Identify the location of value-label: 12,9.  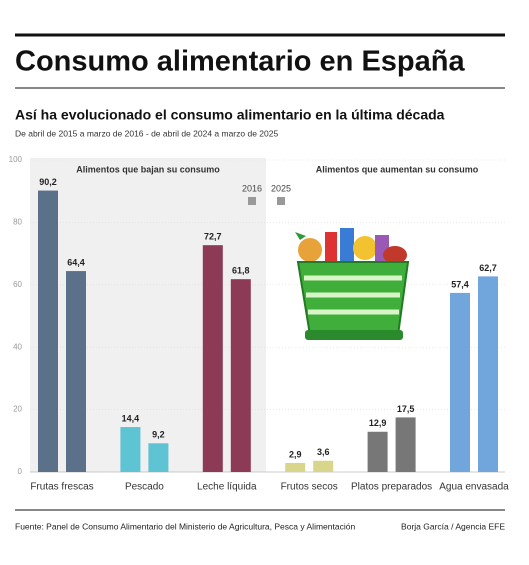
(378, 423).